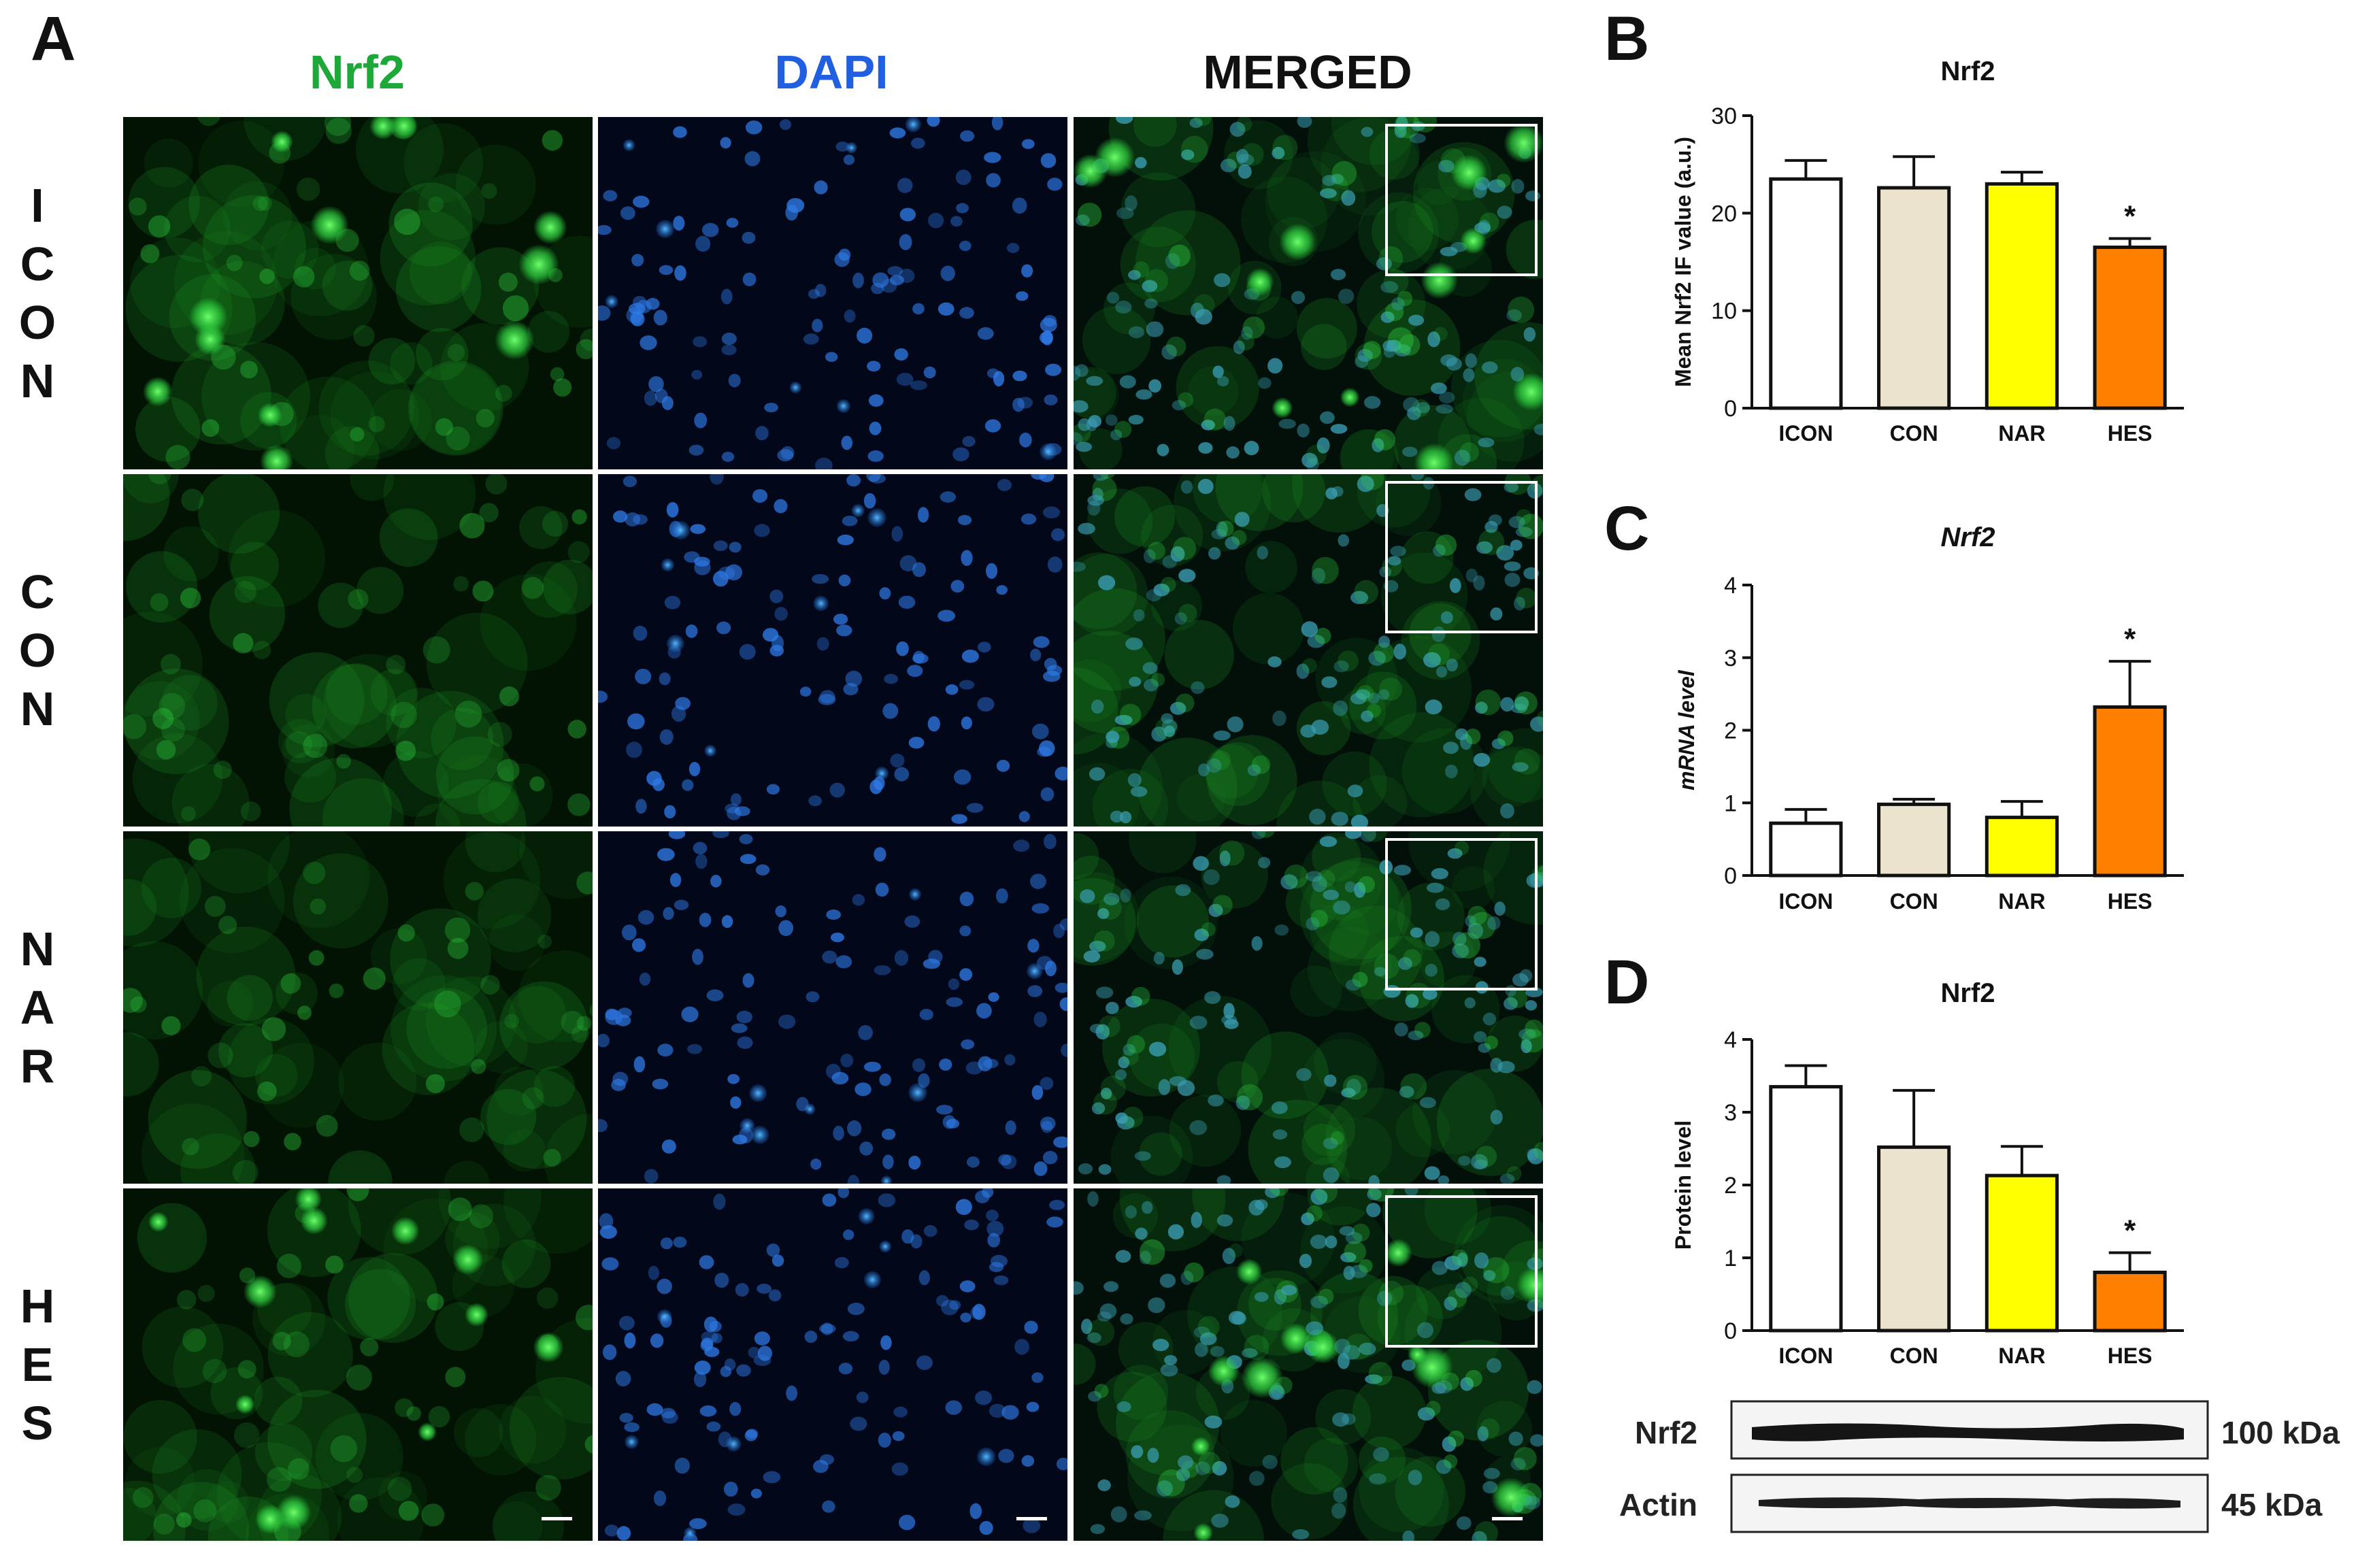  What do you see at coordinates (1929, 718) in the screenshot?
I see `chart-c: Nrf2 mRNA level 0 1 2 3 4 ICON CON NAR HES *` at bounding box center [1929, 718].